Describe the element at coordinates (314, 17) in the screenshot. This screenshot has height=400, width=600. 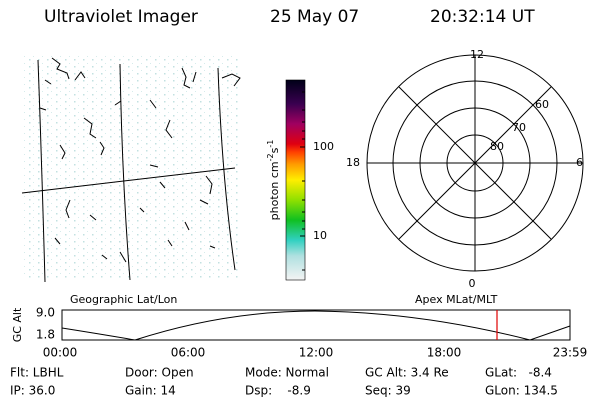
I see `date: 25 May 07` at that location.